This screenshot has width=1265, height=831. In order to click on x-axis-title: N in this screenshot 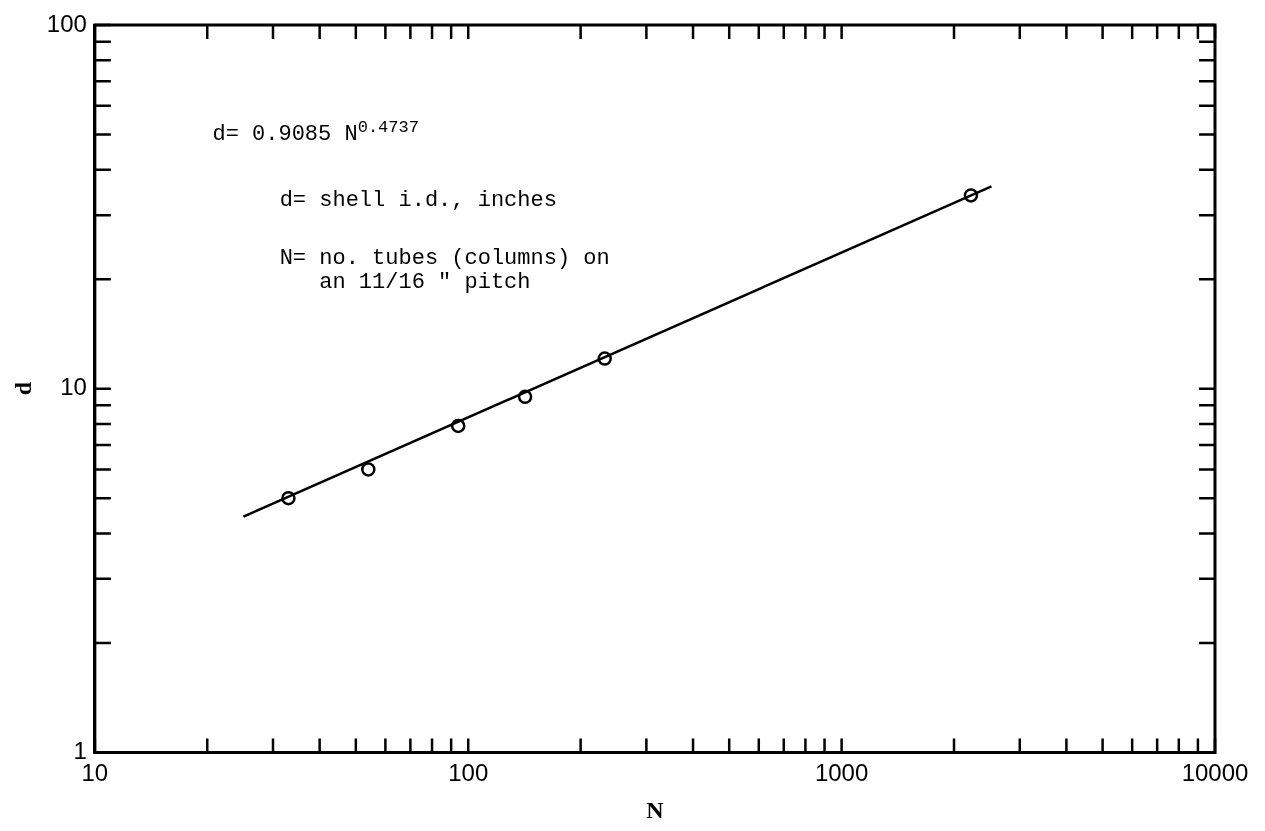, I will do `click(655, 809)`.